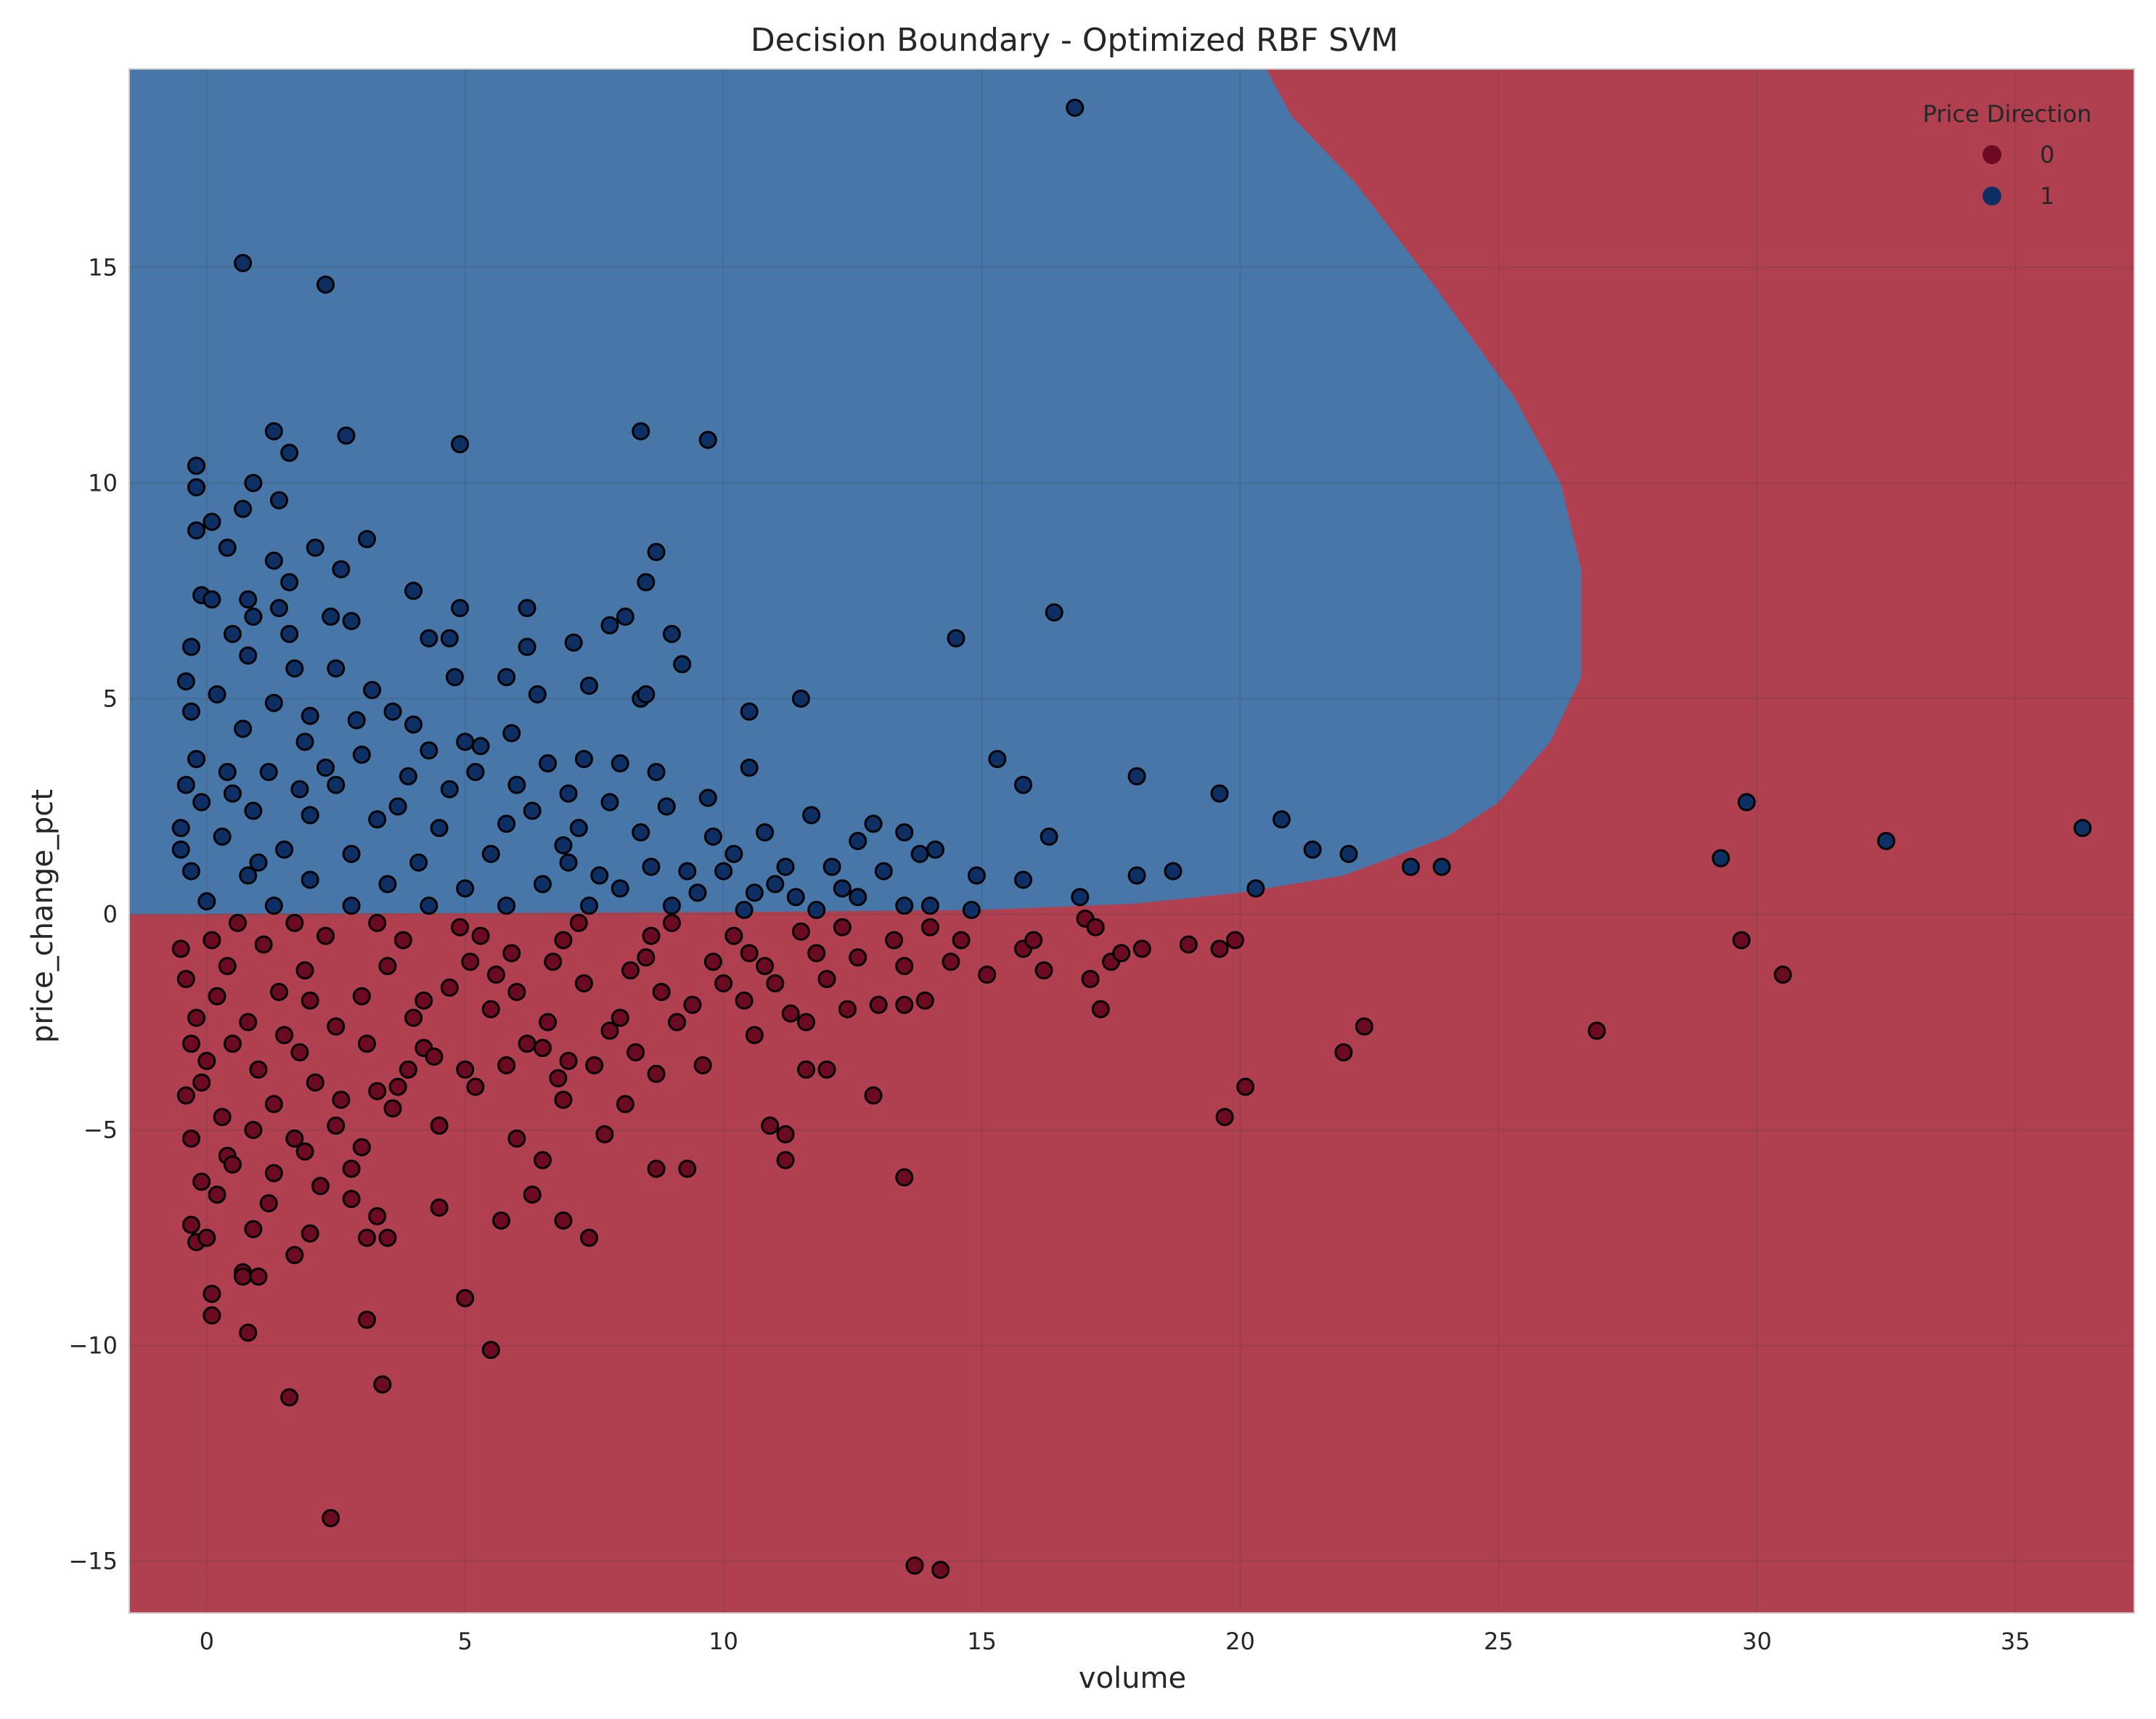 The width and height of the screenshot is (2156, 1719). I want to click on legend-label-class-1: 1, so click(2047, 196).